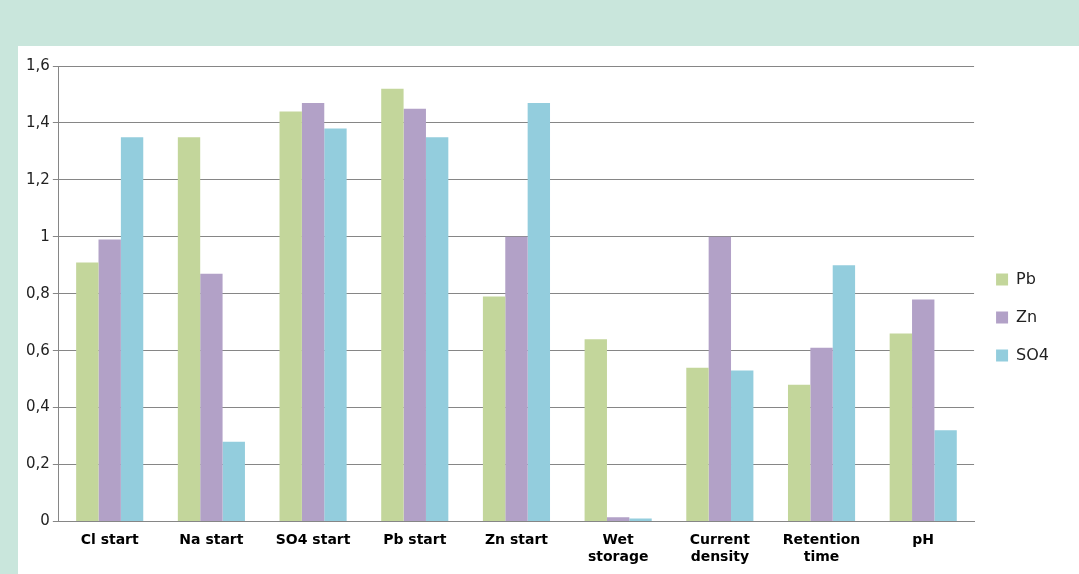  What do you see at coordinates (45, 235) in the screenshot?
I see `y-tick-label: 1` at bounding box center [45, 235].